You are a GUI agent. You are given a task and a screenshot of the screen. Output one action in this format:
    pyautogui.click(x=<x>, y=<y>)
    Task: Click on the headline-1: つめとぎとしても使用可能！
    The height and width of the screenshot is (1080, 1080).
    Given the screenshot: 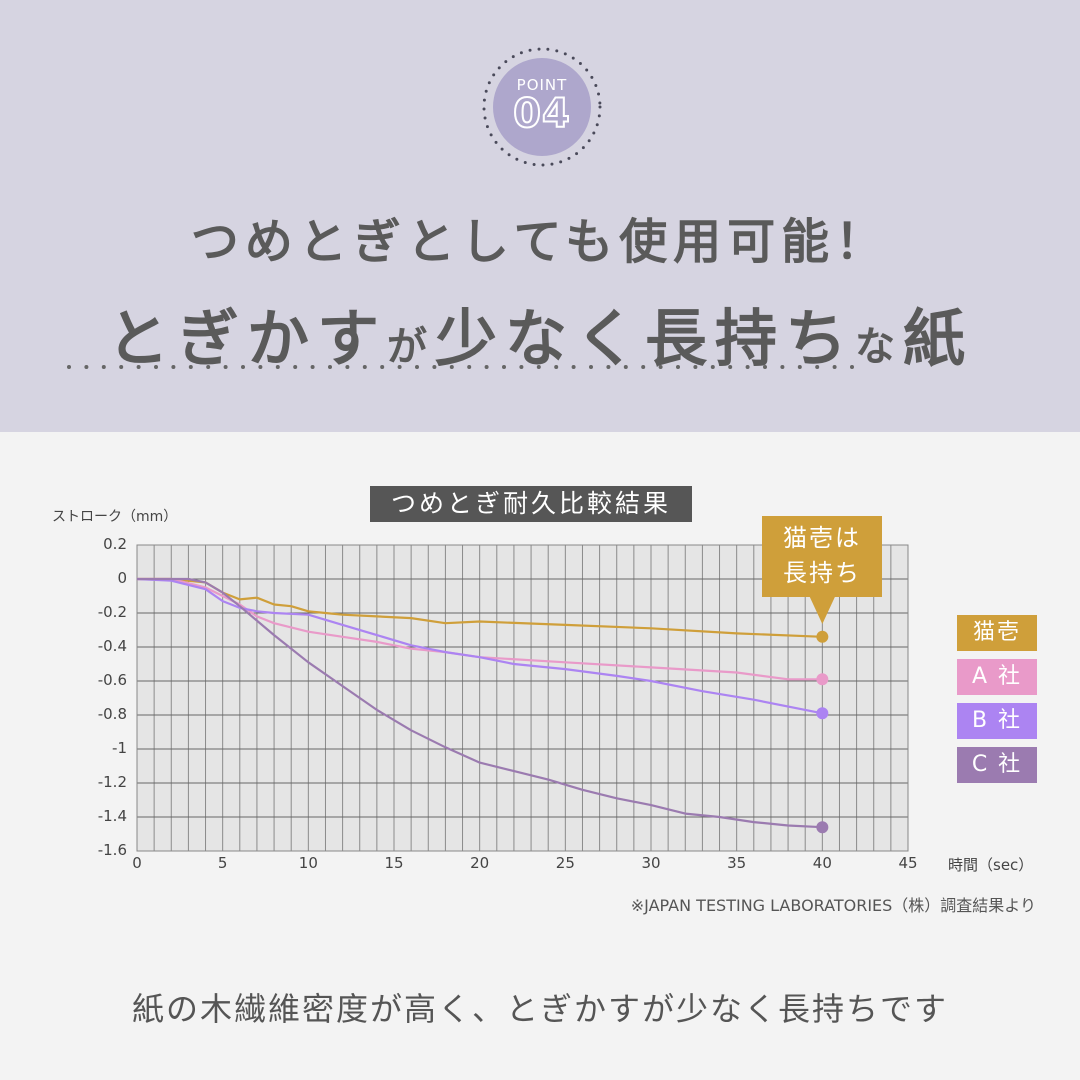 What is the action you would take?
    pyautogui.click(x=540, y=242)
    